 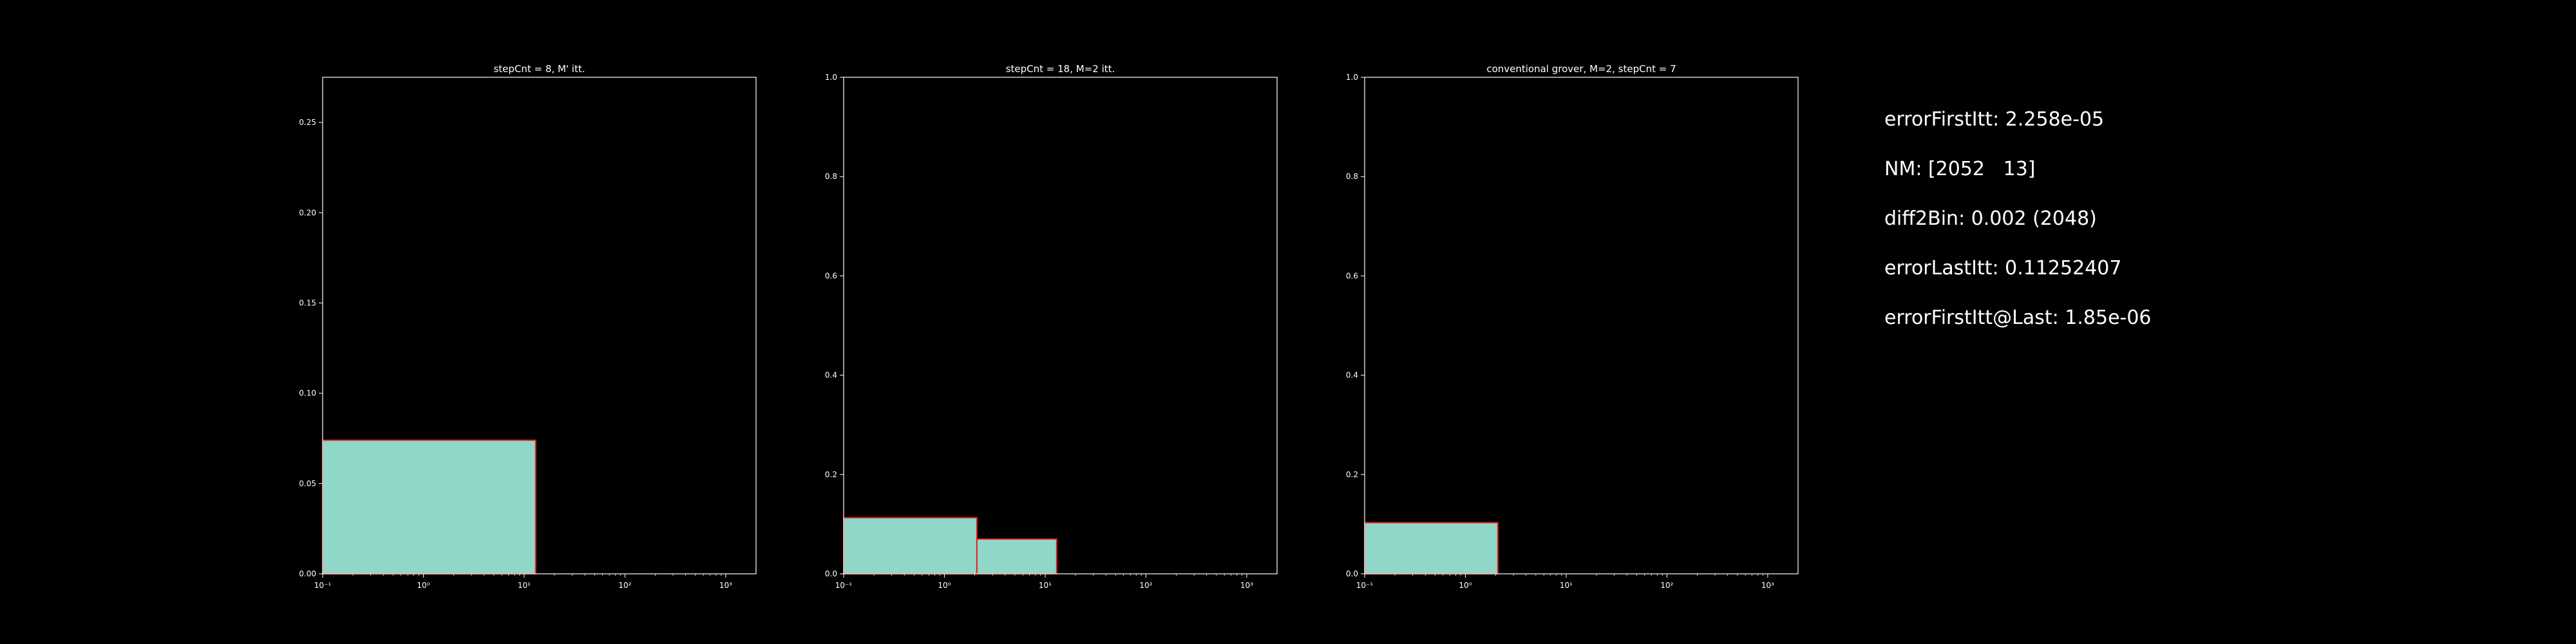 What do you see at coordinates (307, 394) in the screenshot?
I see `y-tick-label: 0.10` at bounding box center [307, 394].